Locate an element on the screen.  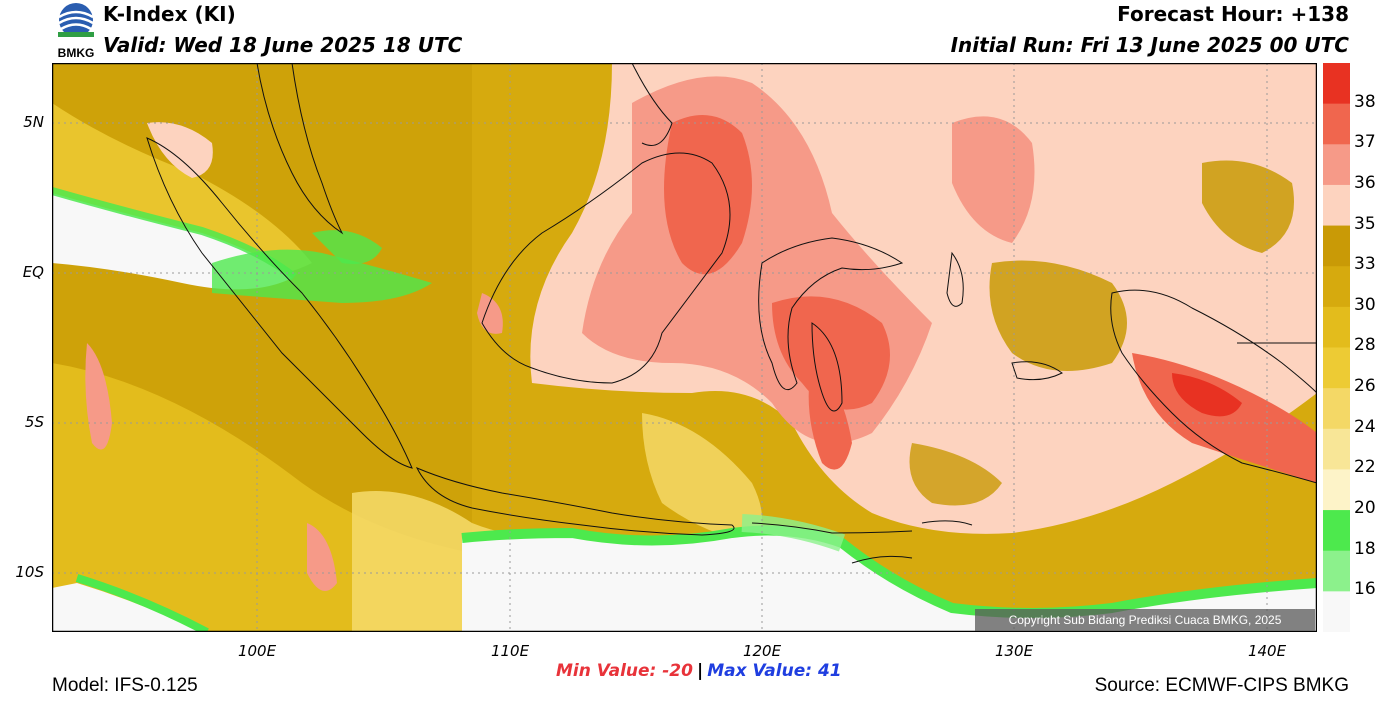
colorbar-label: 30 is located at coordinates (1365, 304).